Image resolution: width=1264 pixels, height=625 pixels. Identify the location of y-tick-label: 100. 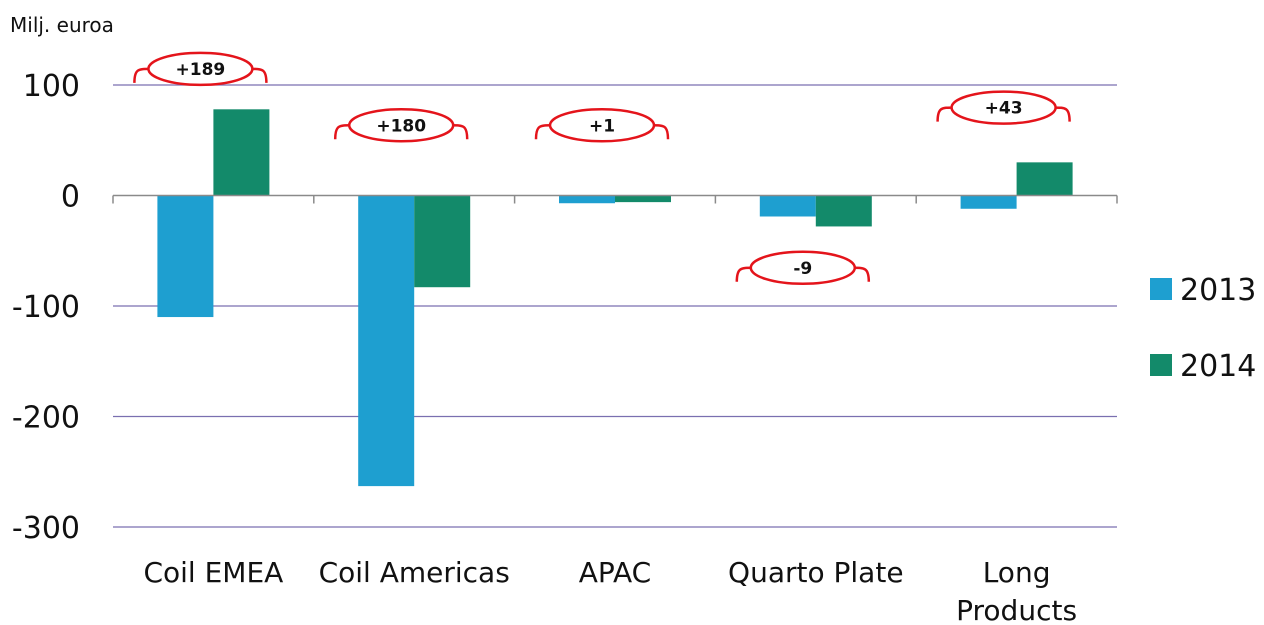
(51, 86).